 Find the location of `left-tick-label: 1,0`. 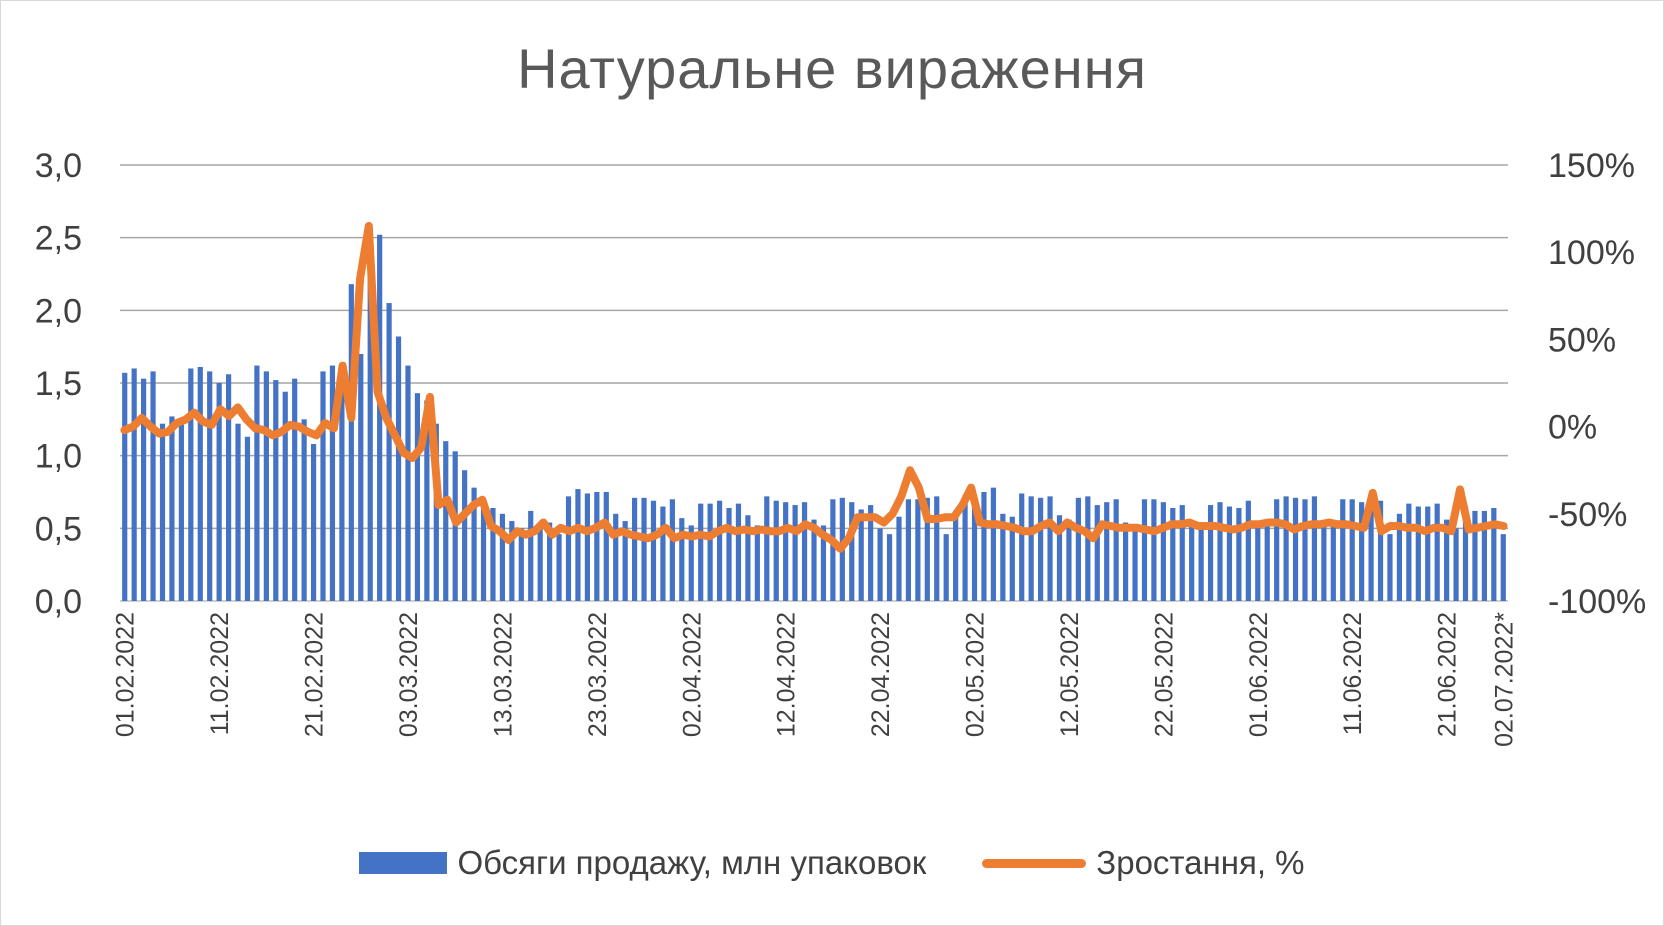

left-tick-label: 1,0 is located at coordinates (58, 457).